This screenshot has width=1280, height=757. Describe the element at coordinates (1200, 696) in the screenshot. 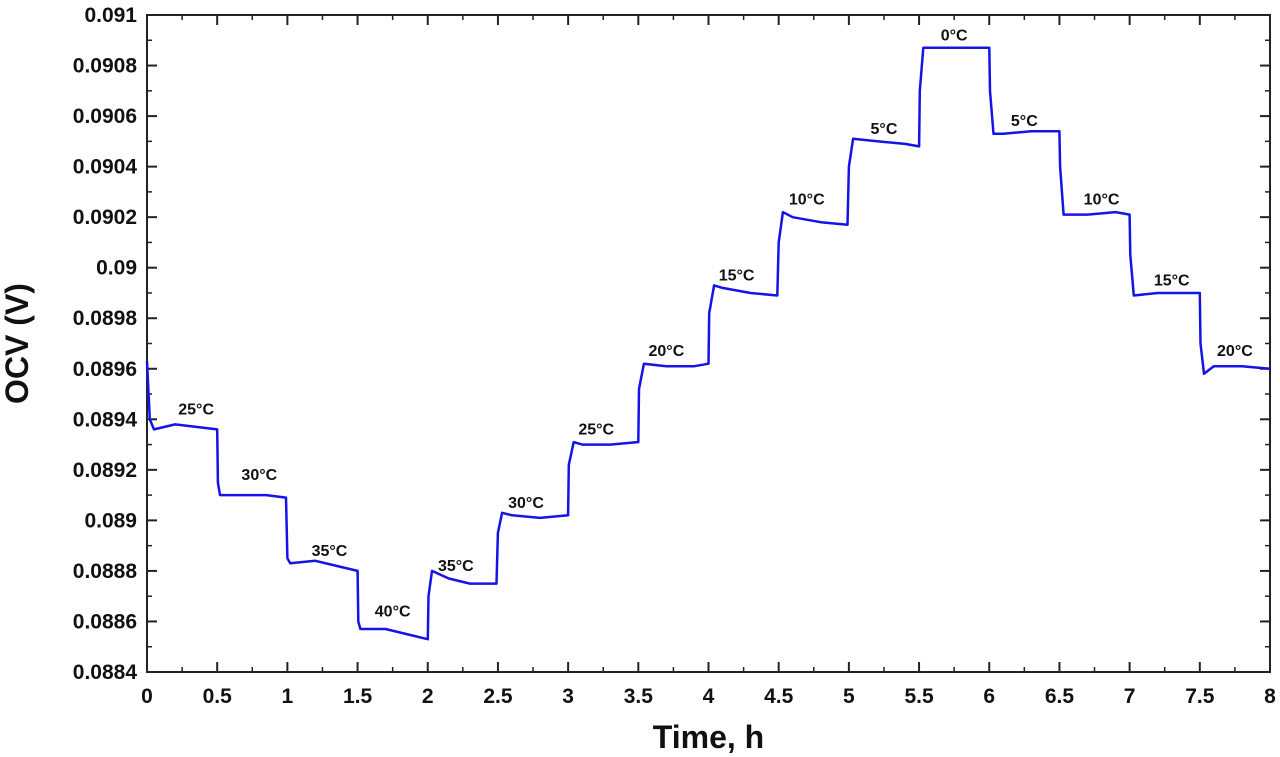

I see `x-tick-label: 7.5` at that location.